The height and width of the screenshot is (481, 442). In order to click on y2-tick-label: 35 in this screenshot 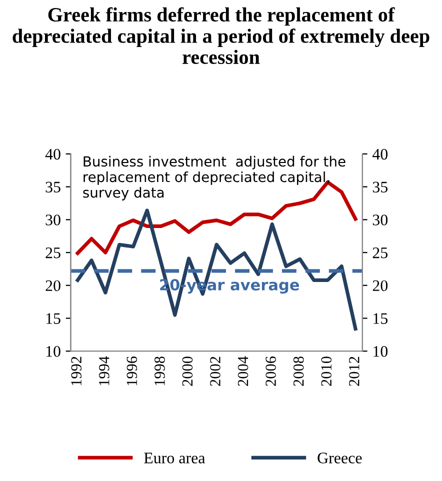, I will do `click(380, 187)`.